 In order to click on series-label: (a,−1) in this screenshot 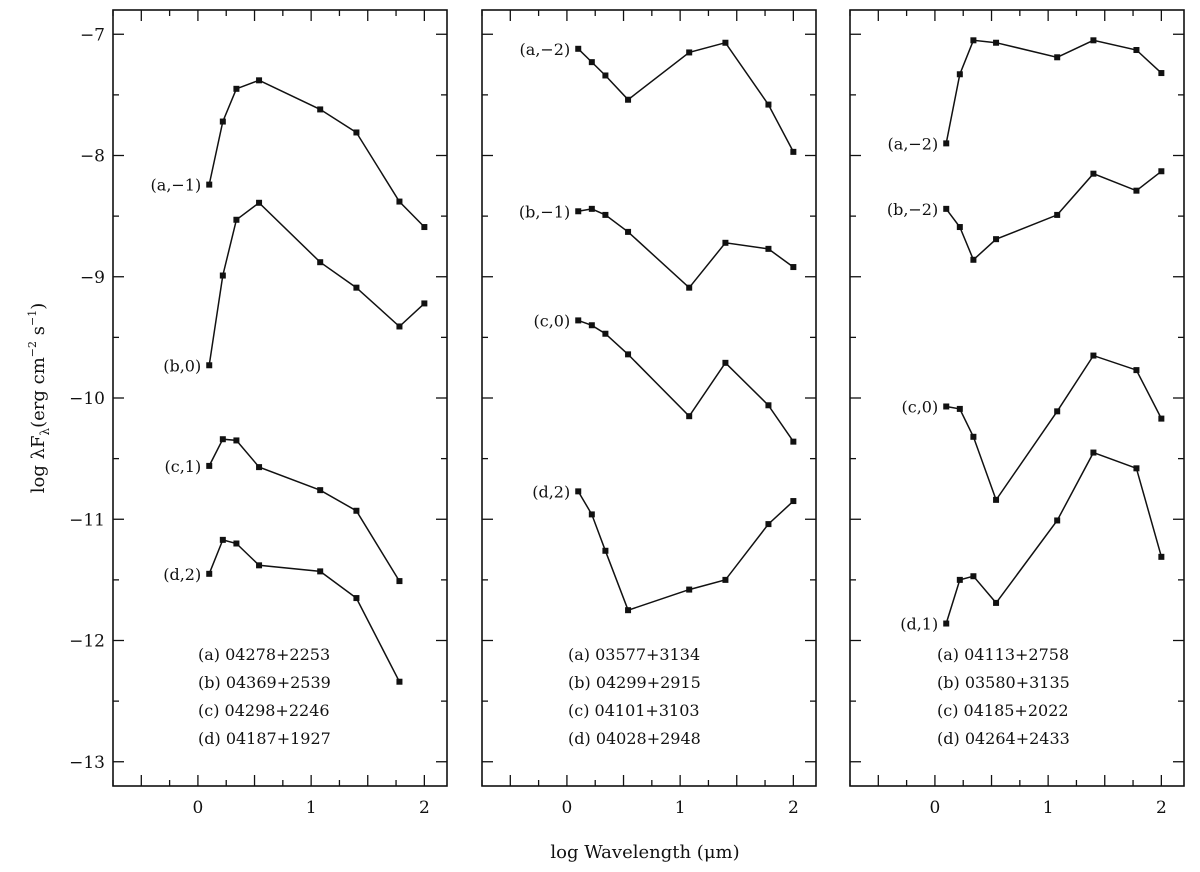, I will do `click(176, 185)`.